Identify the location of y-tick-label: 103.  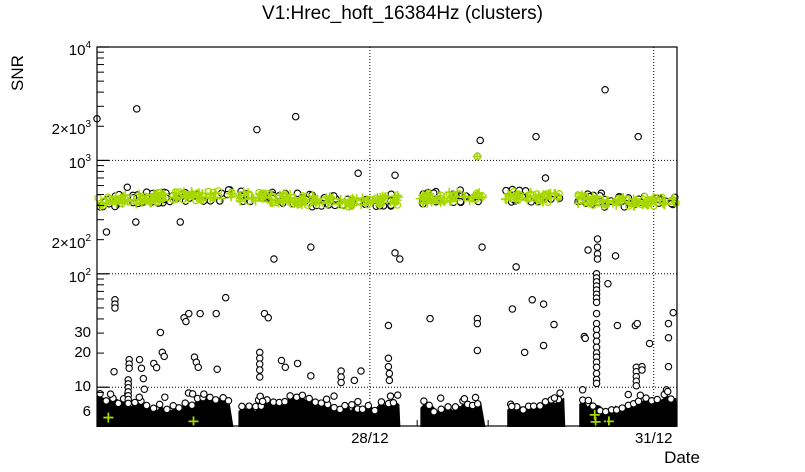
(79, 163).